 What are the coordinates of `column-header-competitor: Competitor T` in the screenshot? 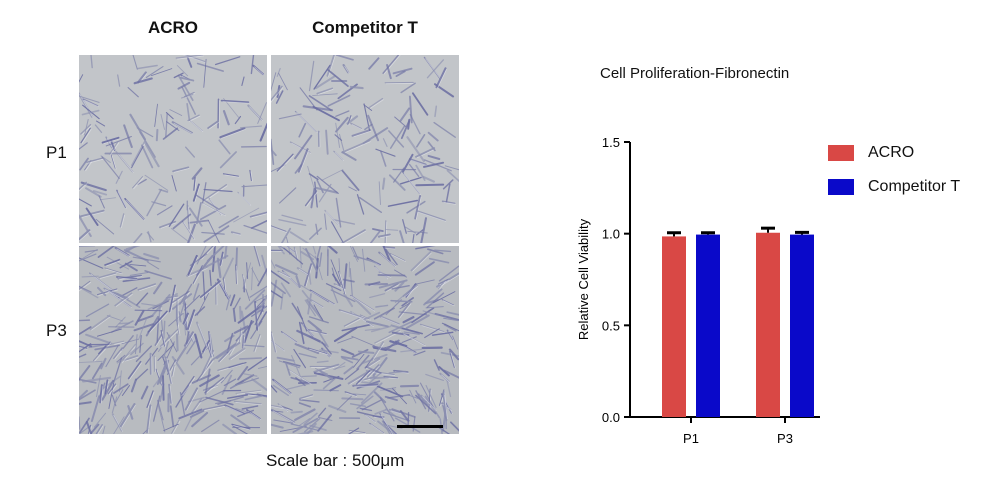 It's located at (365, 27).